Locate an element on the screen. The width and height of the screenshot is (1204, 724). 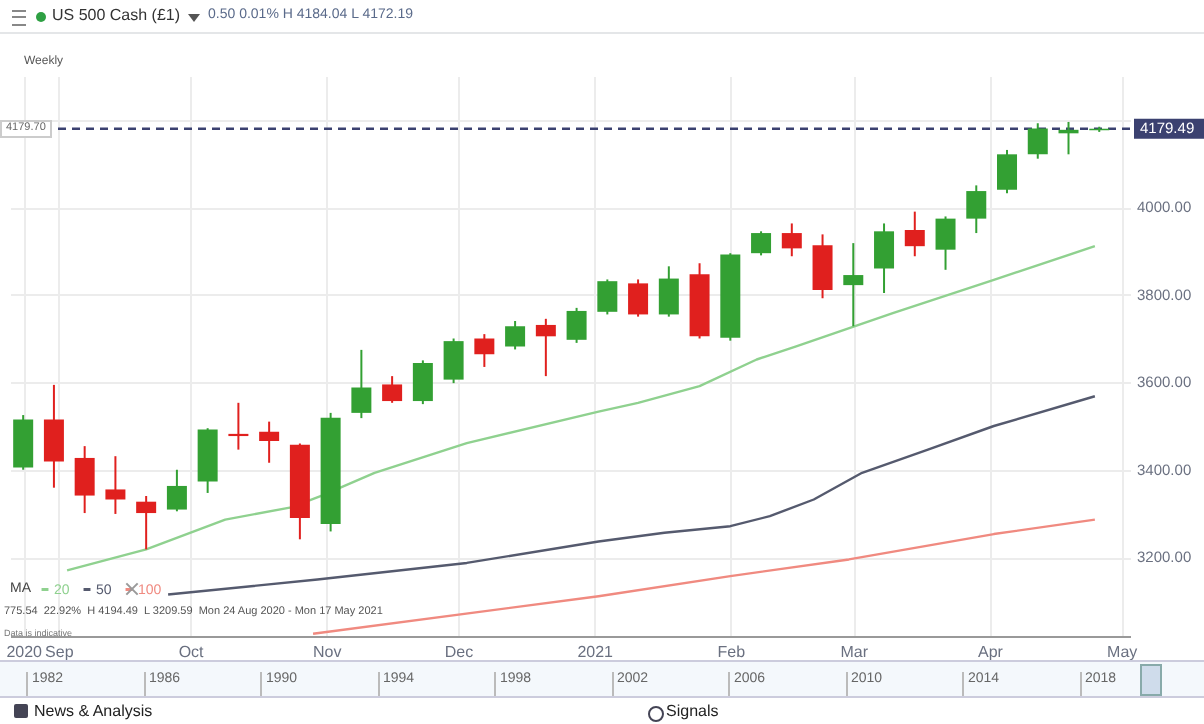
x-tick-label: Apr is located at coordinates (991, 652).